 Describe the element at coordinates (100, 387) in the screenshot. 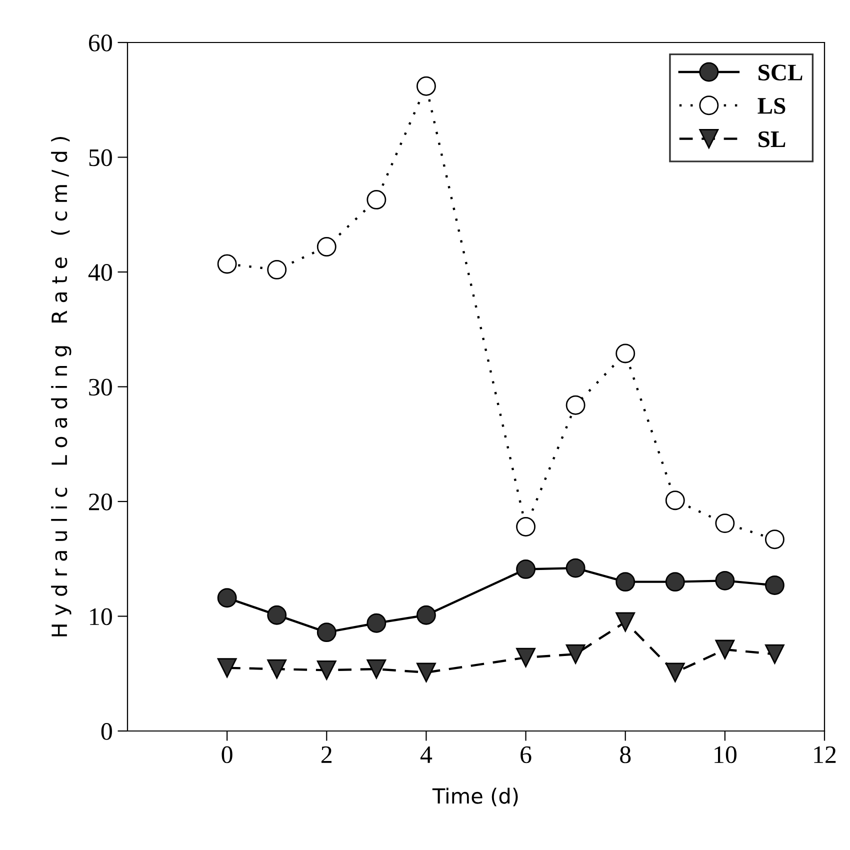

I see `y-tick-label: 30` at that location.